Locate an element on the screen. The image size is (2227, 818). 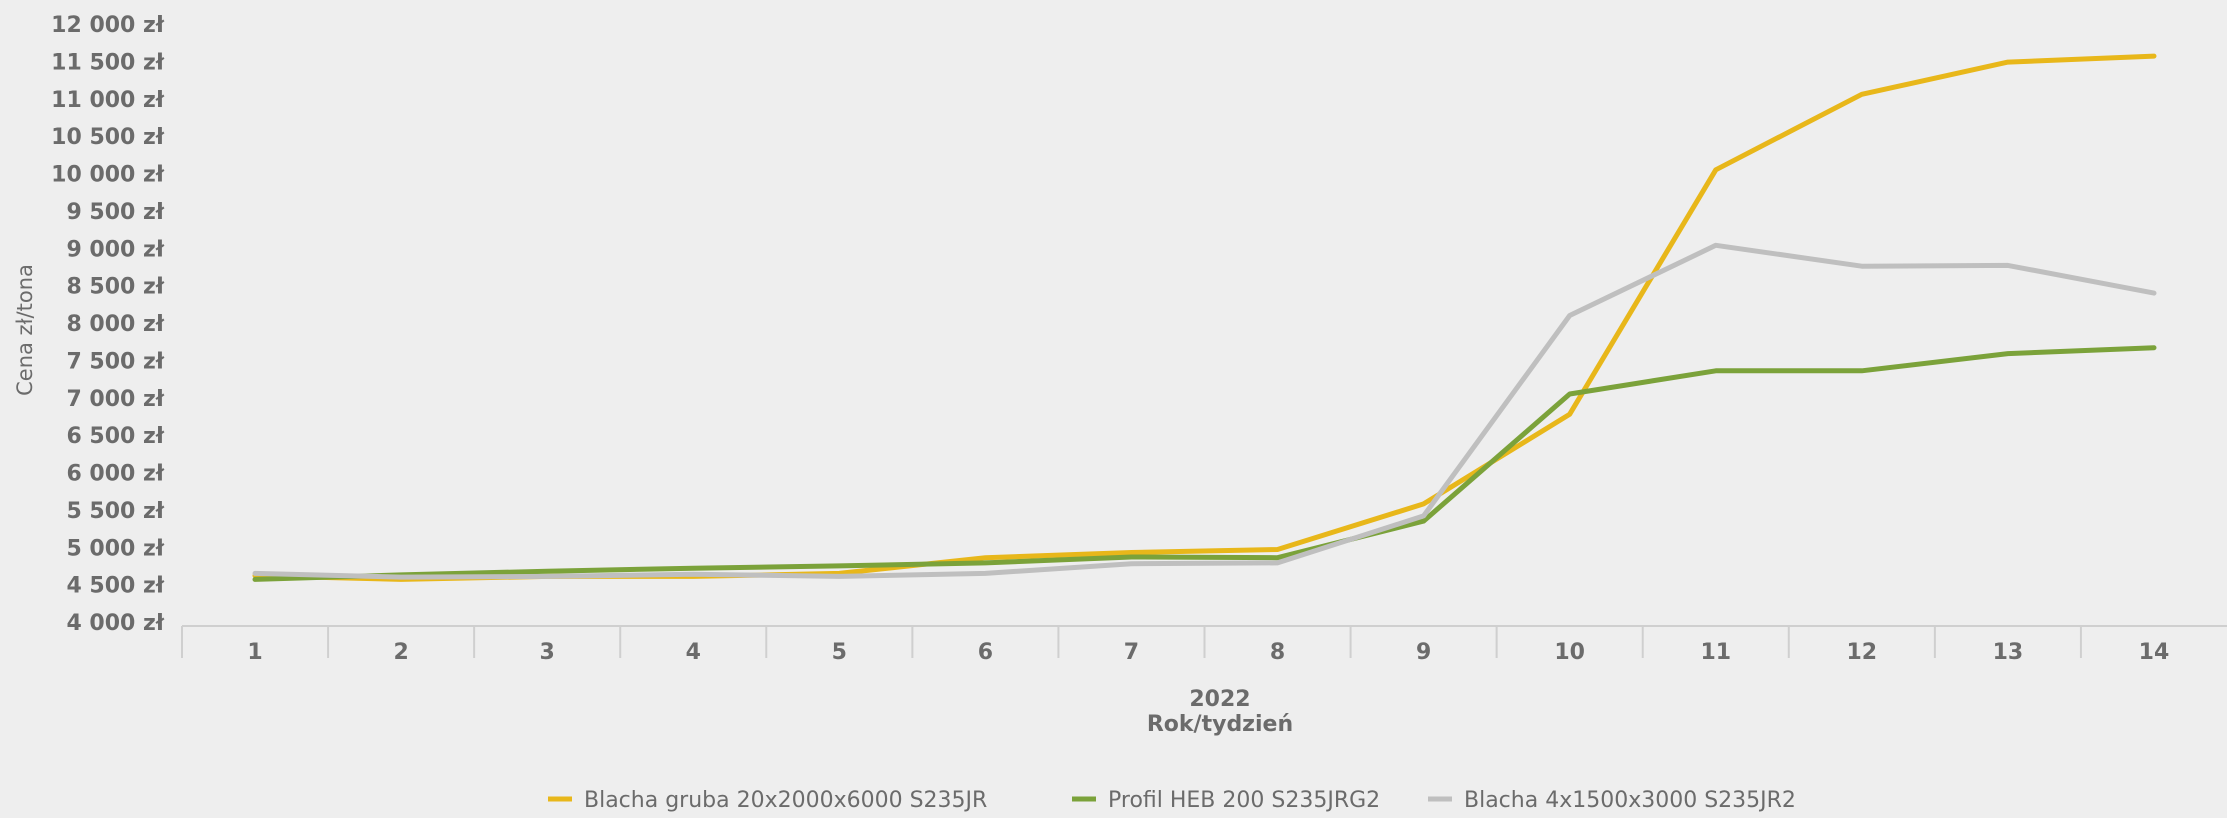
x-tick-label: 13 is located at coordinates (2008, 652).